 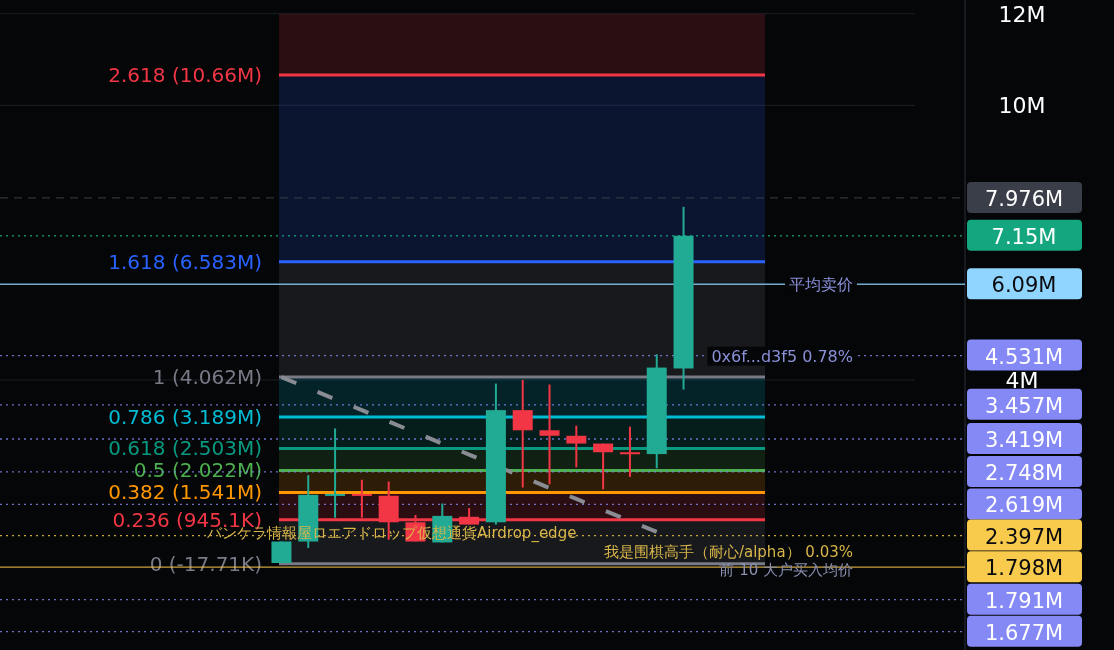 What do you see at coordinates (1024, 356) in the screenshot?
I see `ref-line-label: 4.531M` at bounding box center [1024, 356].